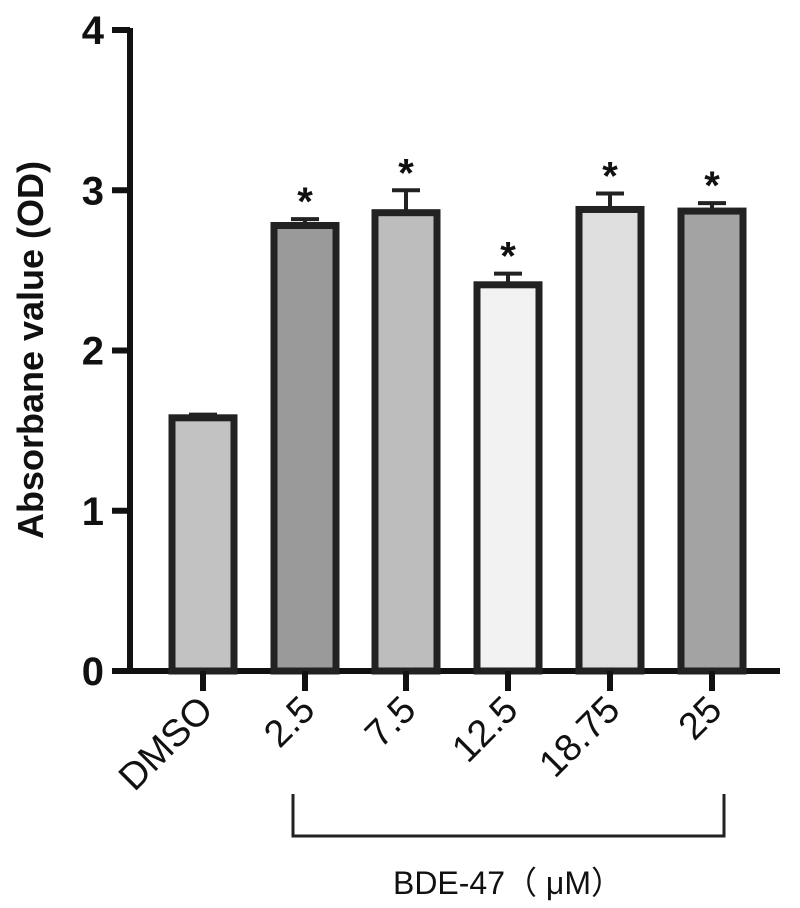 This screenshot has width=800, height=908. What do you see at coordinates (305, 448) in the screenshot?
I see `bar-2.5` at bounding box center [305, 448].